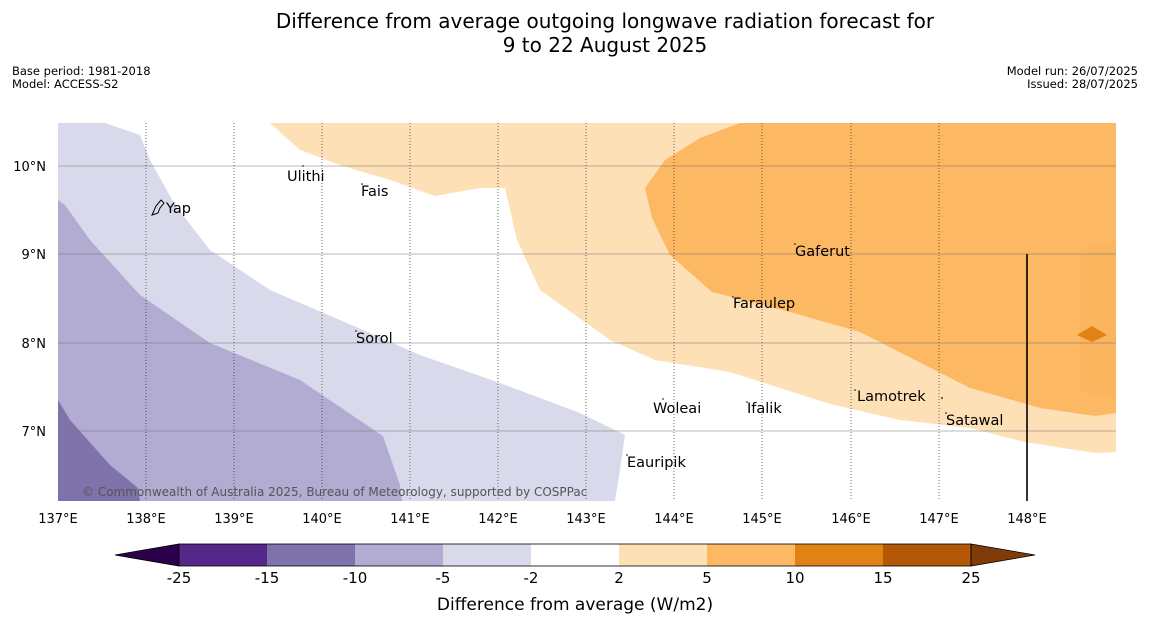 Image resolution: width=1150 pixels, height=644 pixels. What do you see at coordinates (81, 71) in the screenshot?
I see `base-period: Base period: 1981-2018` at bounding box center [81, 71].